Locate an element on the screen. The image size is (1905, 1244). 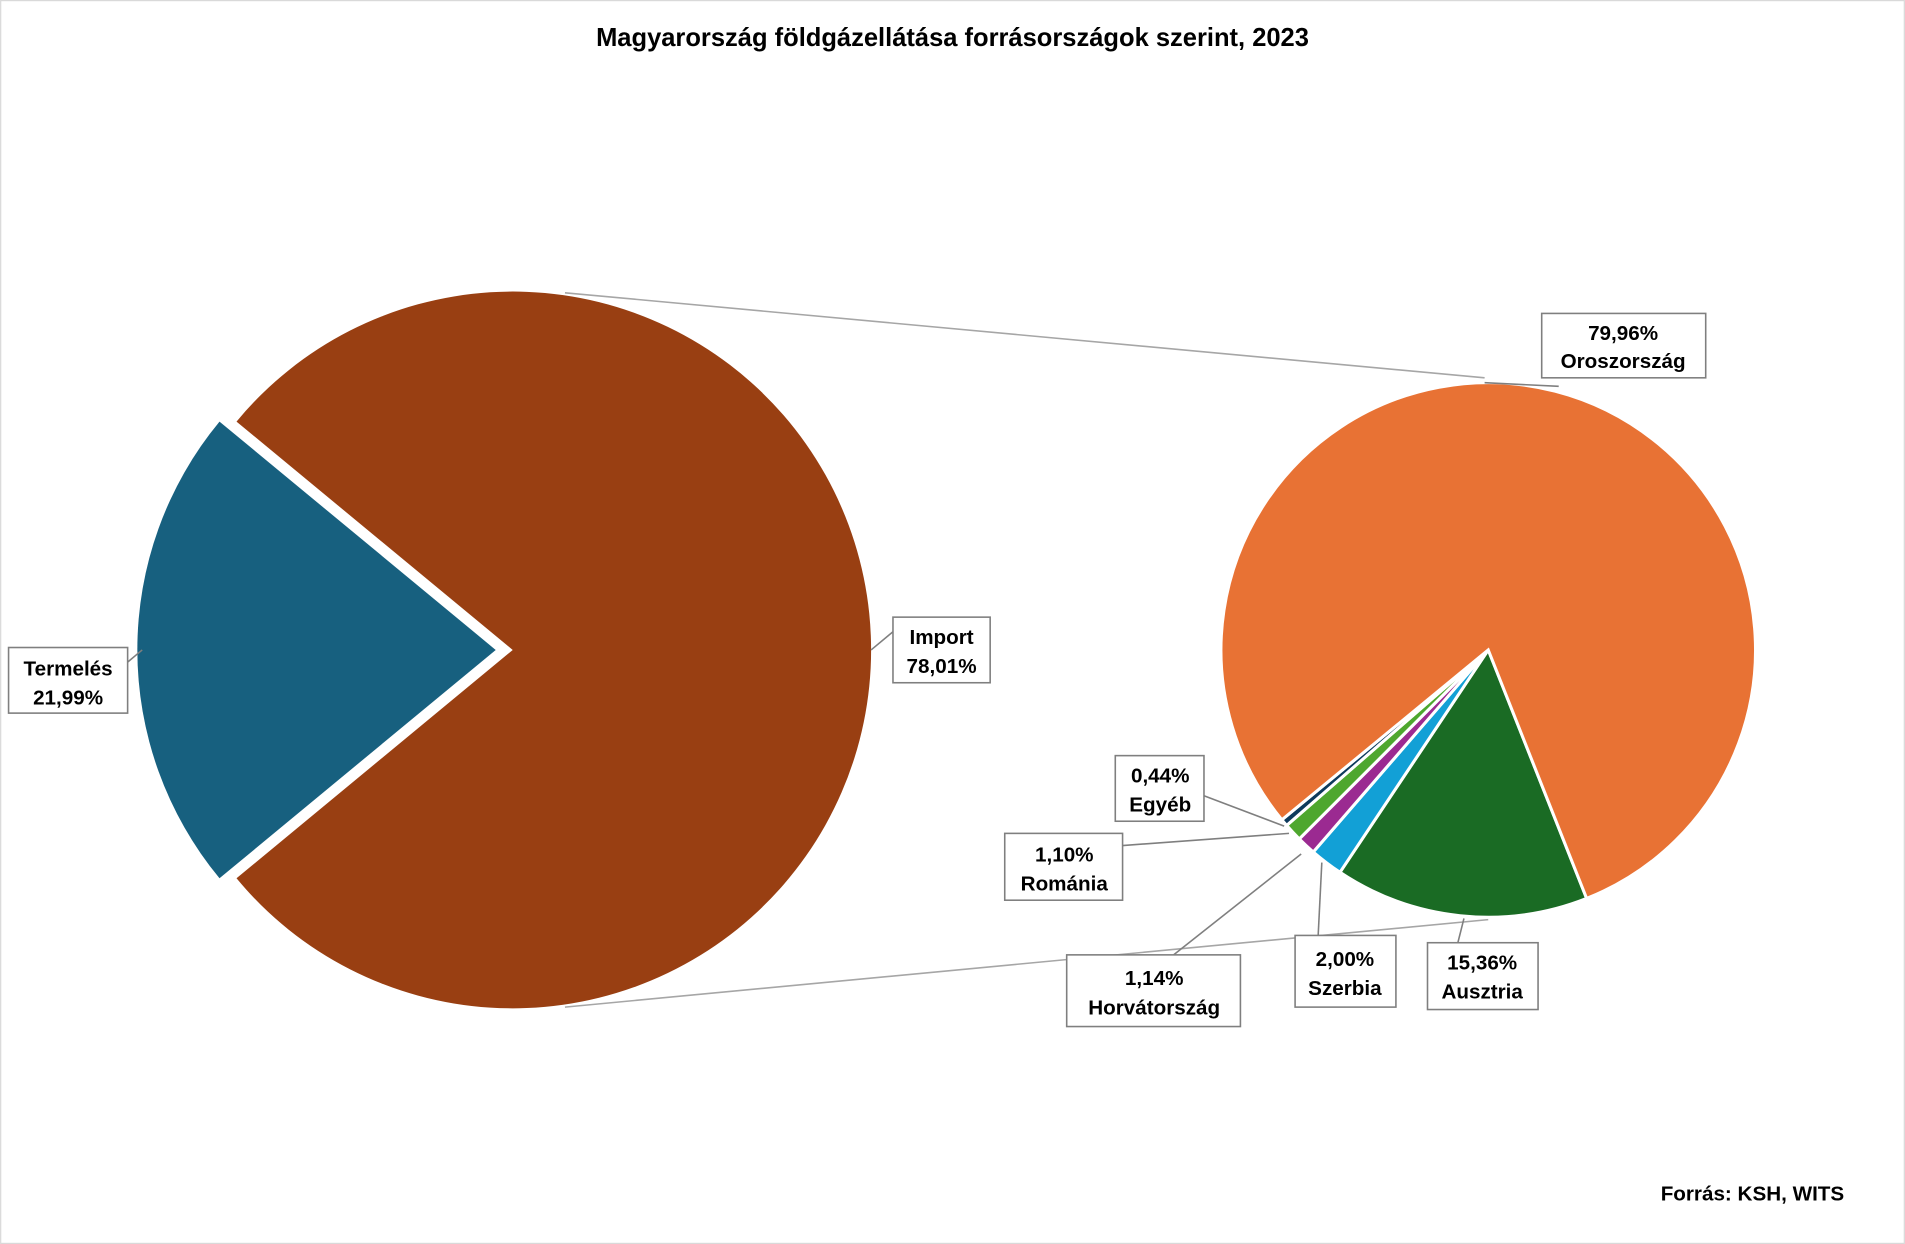
svg-text: Oroszország is located at coordinates (1623, 361).